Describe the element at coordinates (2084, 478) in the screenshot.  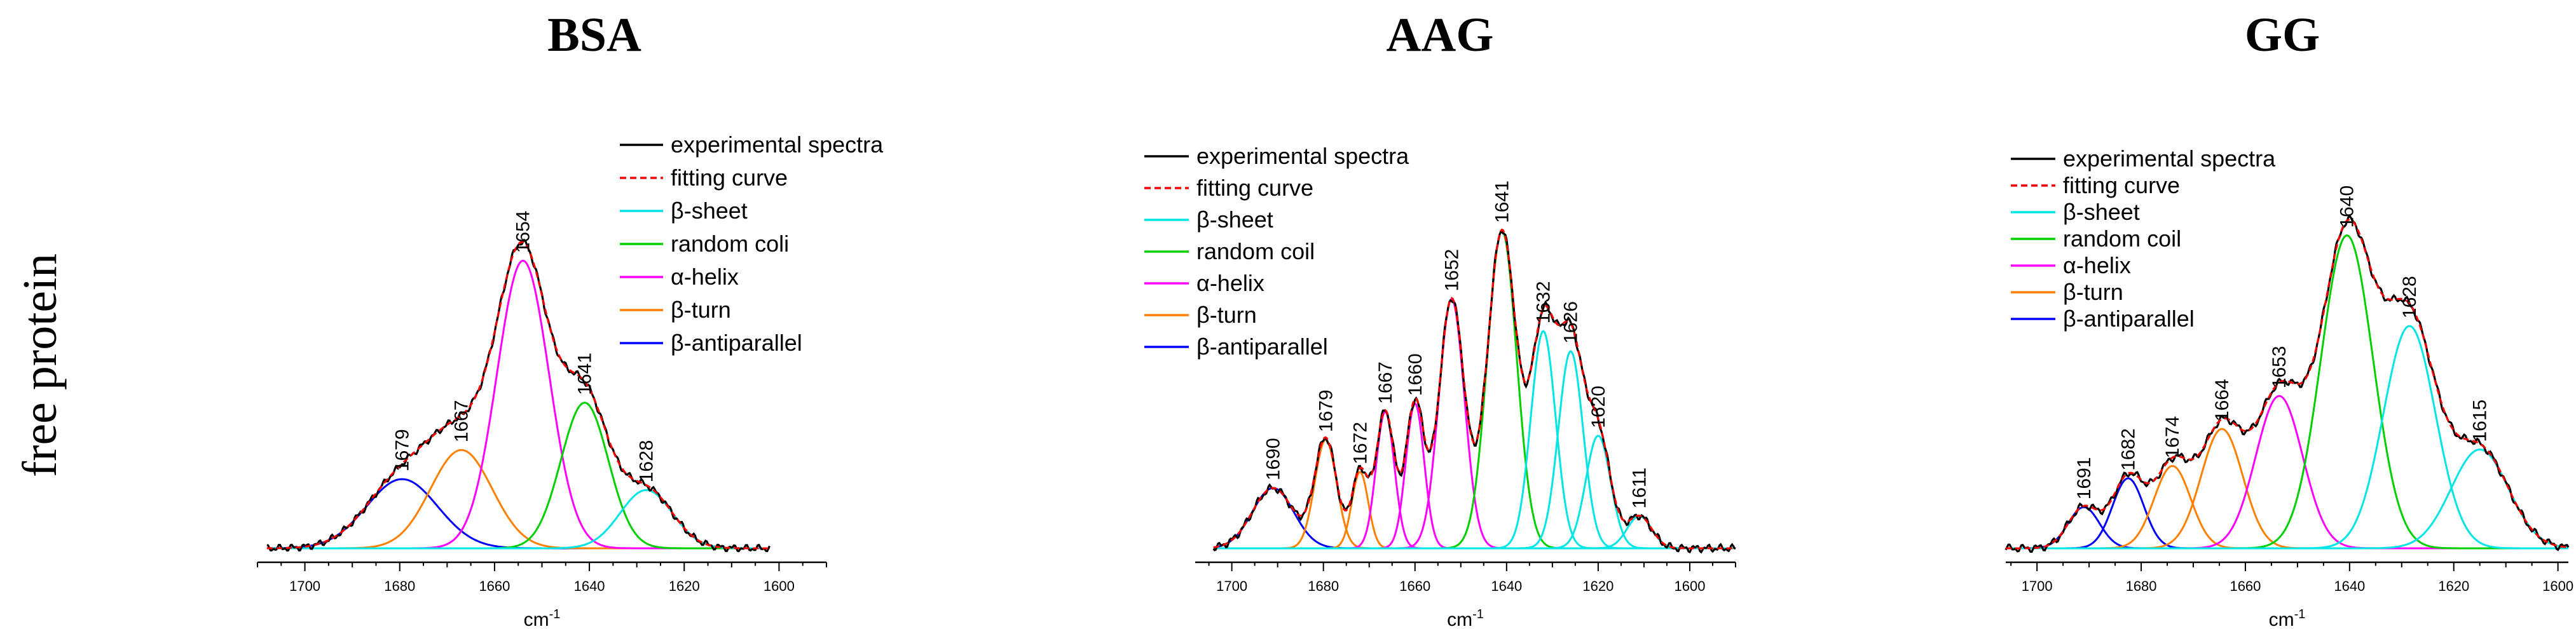
I see `peak-label: 1691` at that location.